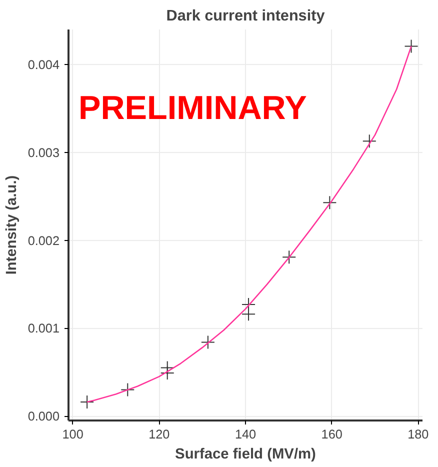 The width and height of the screenshot is (438, 467). What do you see at coordinates (159, 435) in the screenshot?
I see `x-tick-label: 120` at bounding box center [159, 435].